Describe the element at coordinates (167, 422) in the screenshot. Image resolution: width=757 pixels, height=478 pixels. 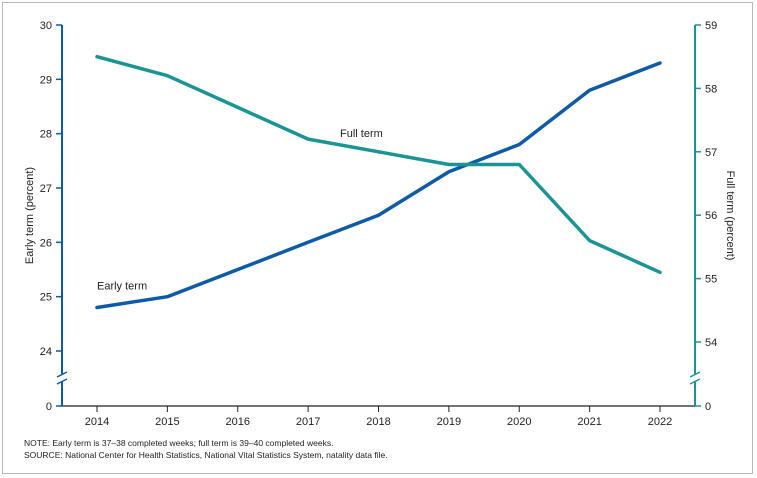
I see `x-tick-label-2015: 2015` at that location.